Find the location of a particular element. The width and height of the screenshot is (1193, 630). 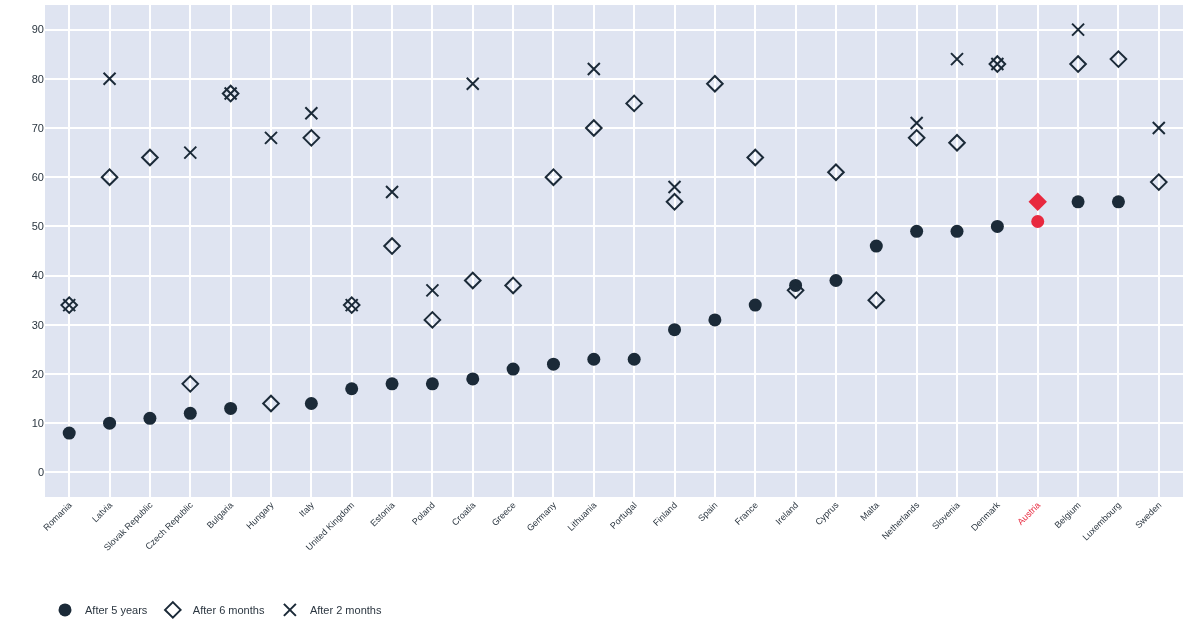

y-tick-label: 30 is located at coordinates (37, 324).